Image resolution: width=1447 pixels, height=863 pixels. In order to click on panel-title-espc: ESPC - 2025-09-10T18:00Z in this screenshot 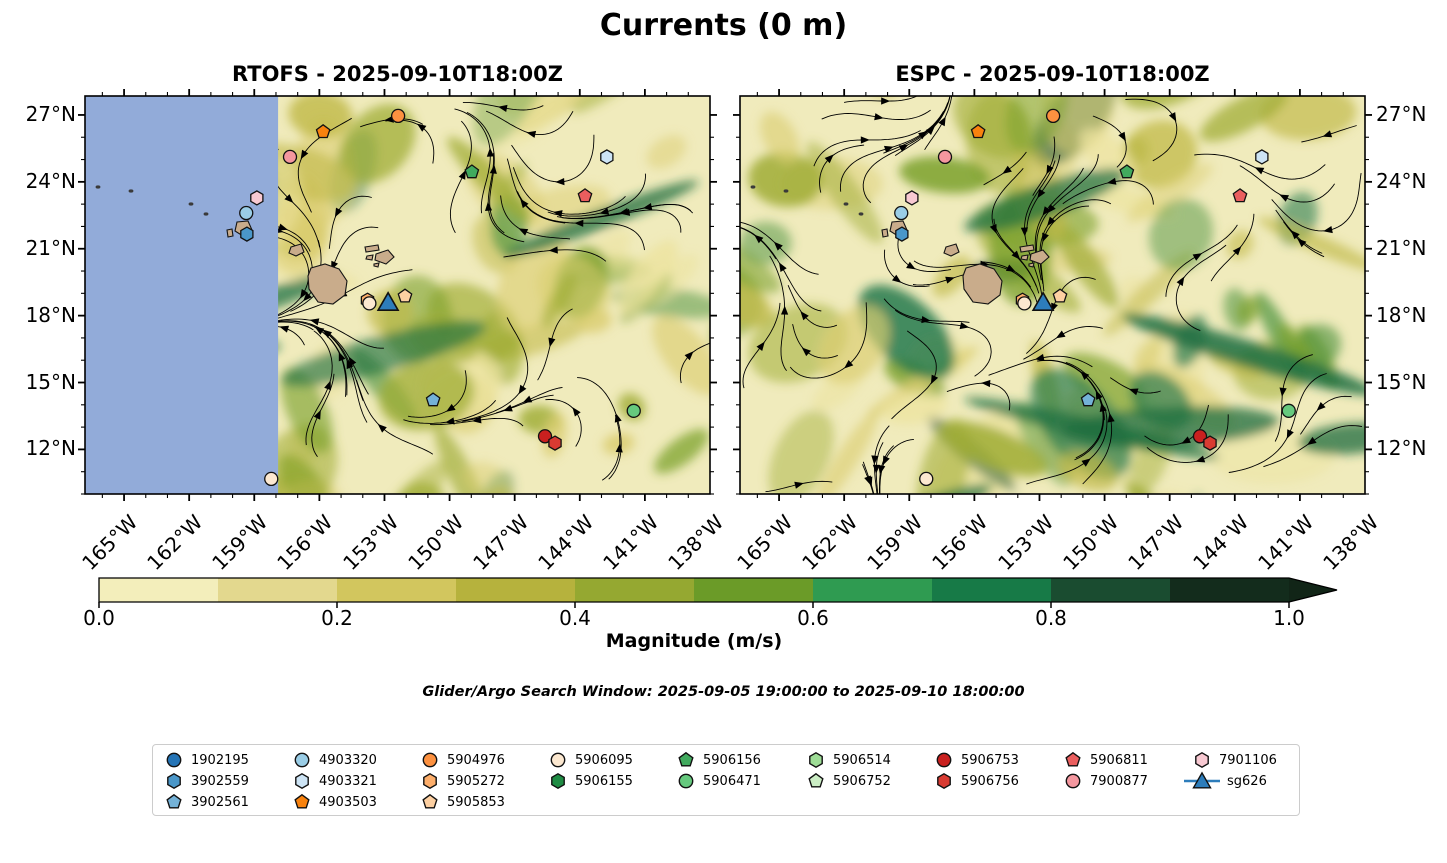, I will do `click(1052, 74)`.